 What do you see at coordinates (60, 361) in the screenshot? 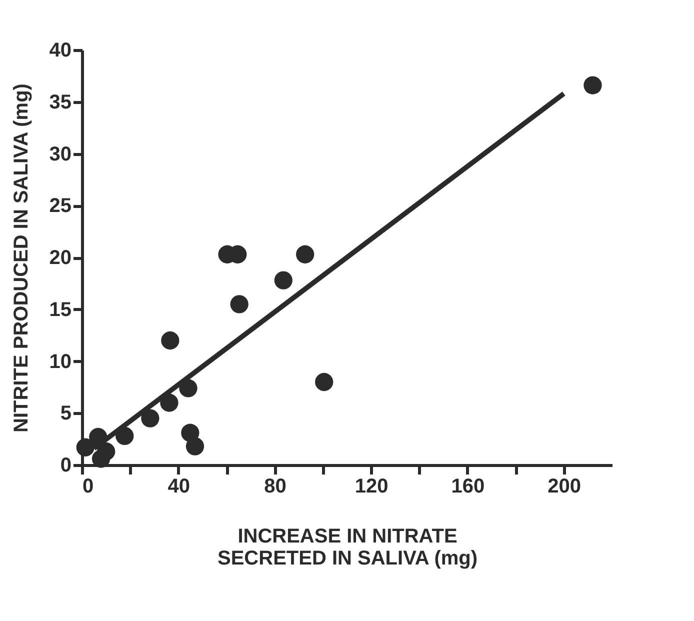
I see `y-tick-label: 10` at bounding box center [60, 361].